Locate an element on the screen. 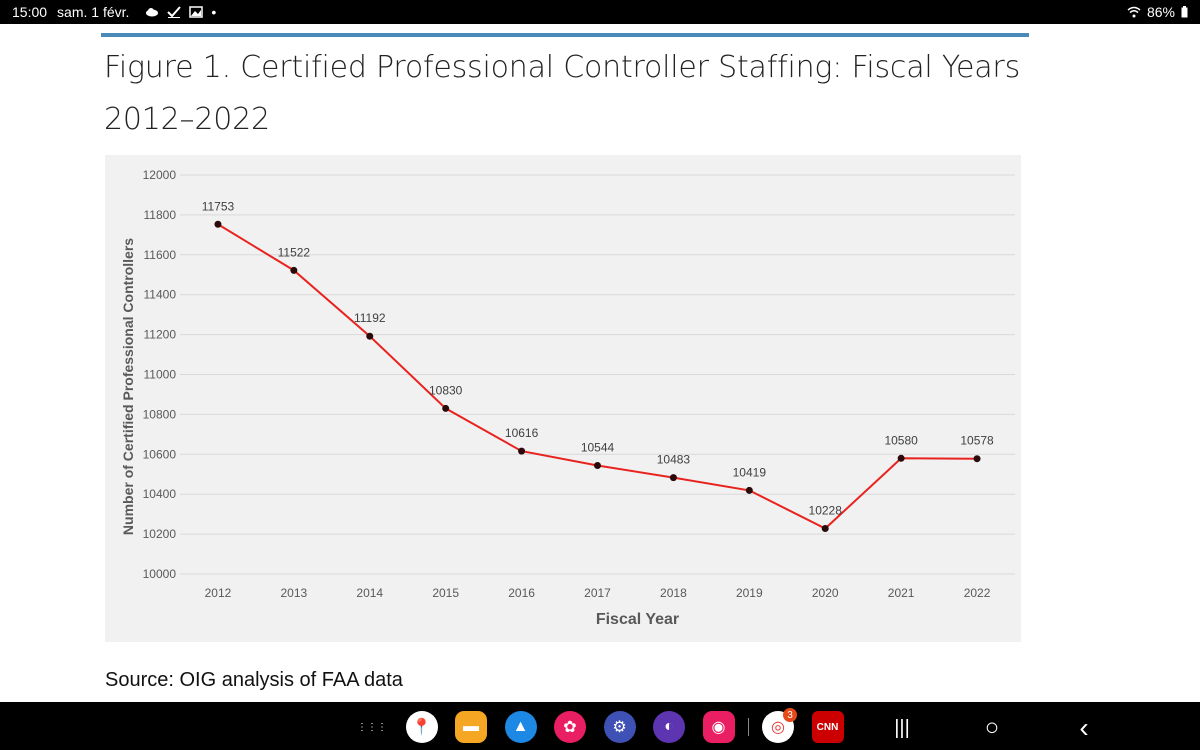  data-label: 11192 is located at coordinates (370, 318).